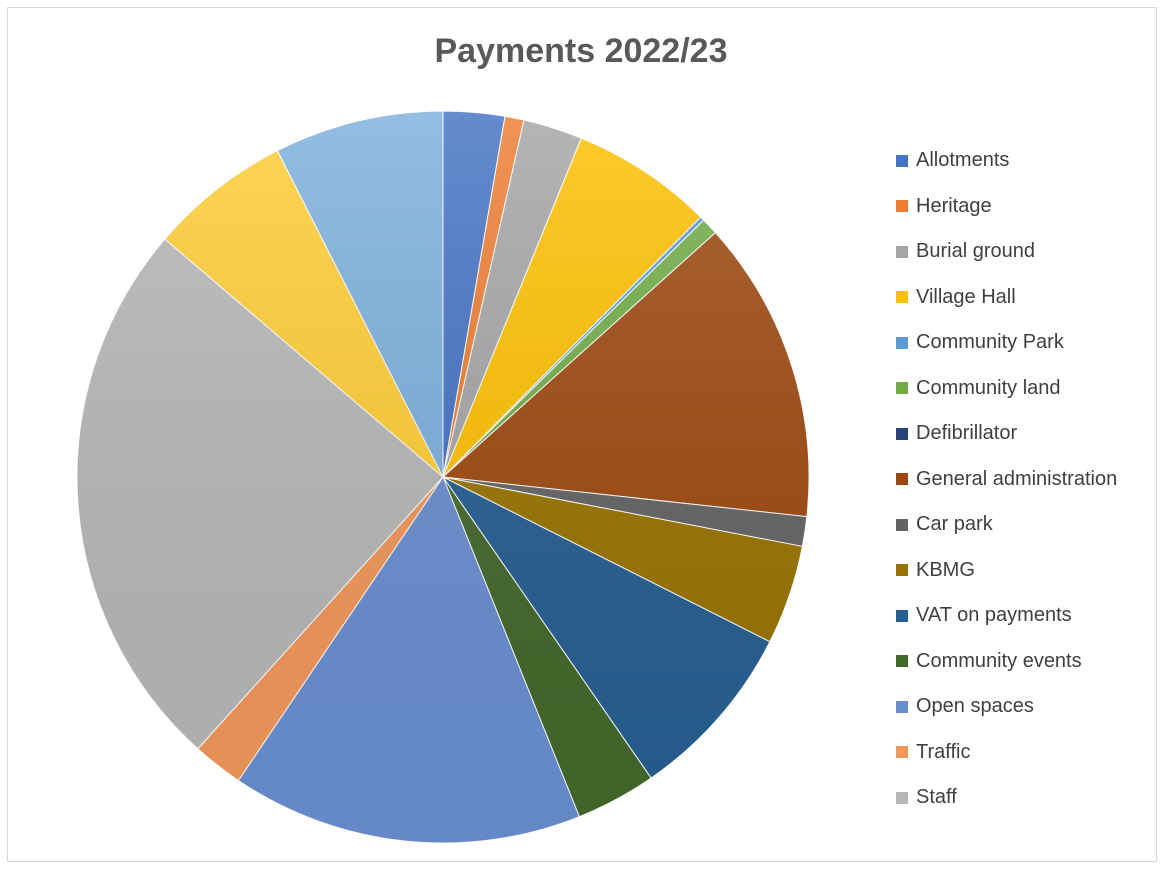 This screenshot has height=872, width=1162. What do you see at coordinates (936, 797) in the screenshot?
I see `legend-label: Staff` at bounding box center [936, 797].